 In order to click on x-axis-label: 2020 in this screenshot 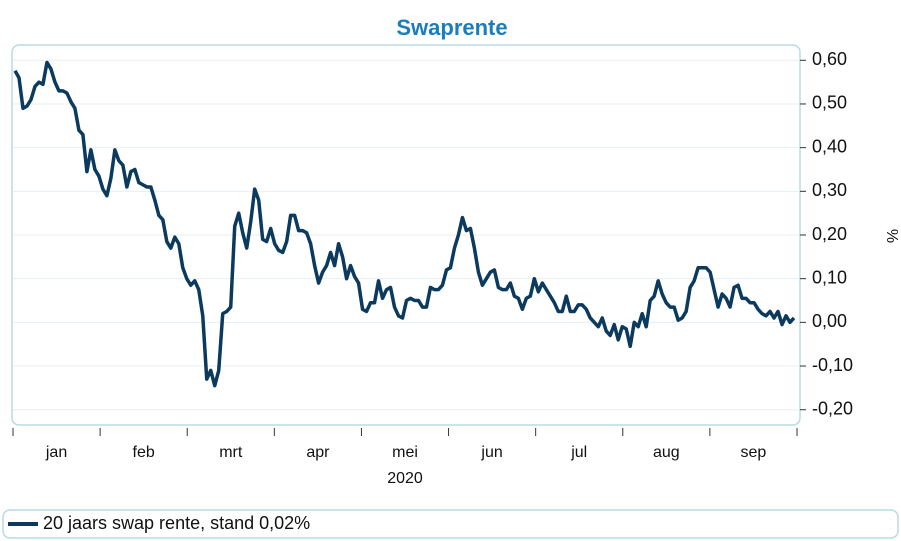, I will do `click(405, 478)`.